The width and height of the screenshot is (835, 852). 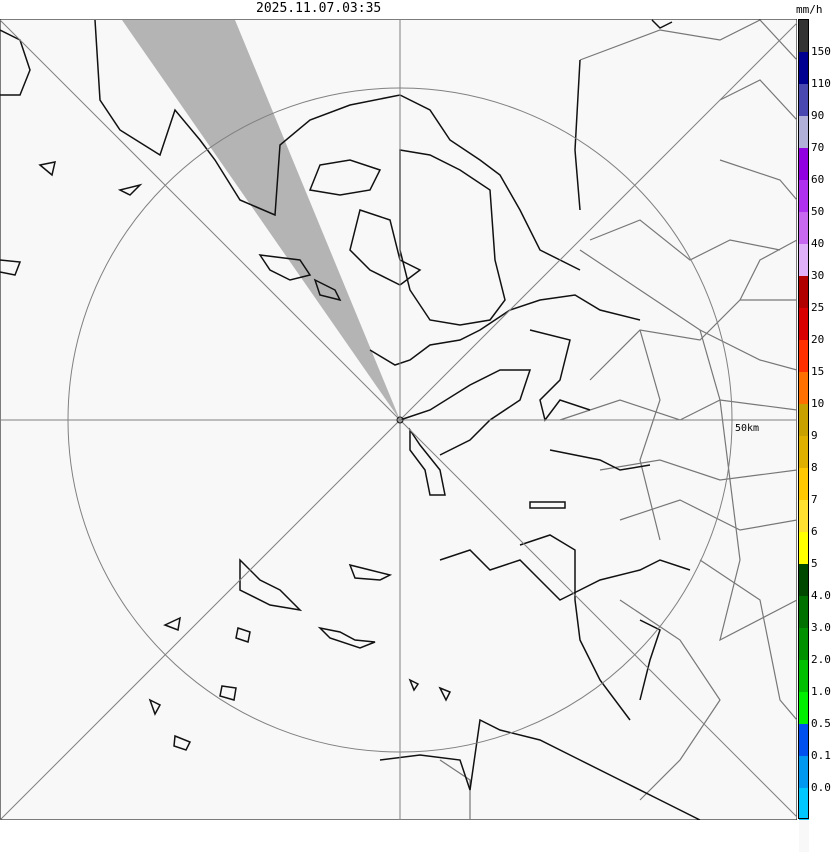 What do you see at coordinates (818, 275) in the screenshot?
I see `legend-label: 30` at bounding box center [818, 275].